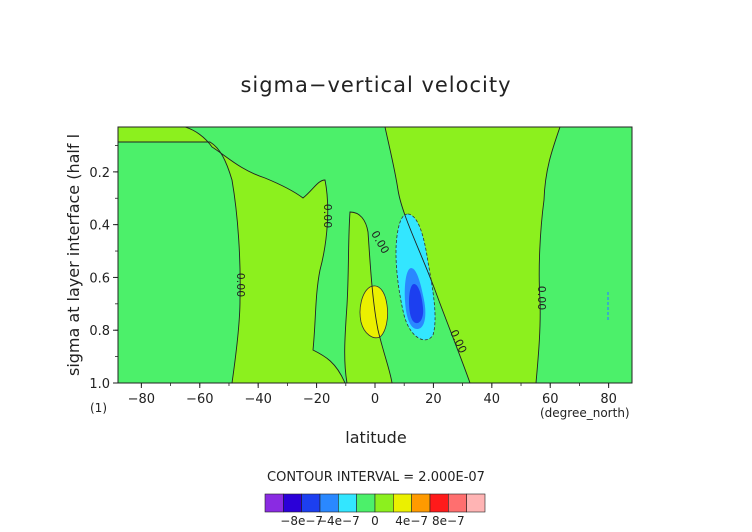  What do you see at coordinates (550, 399) in the screenshot?
I see `x-tick-label: 60` at bounding box center [550, 399].